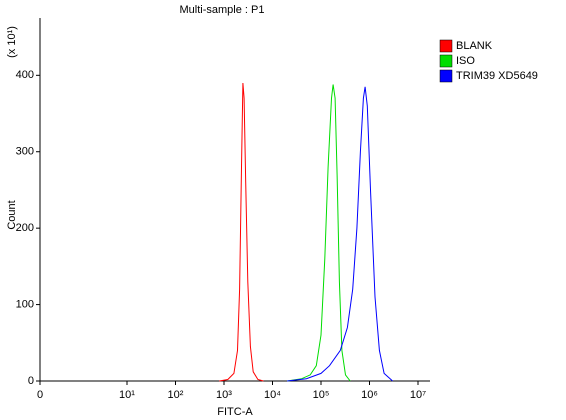 Image resolution: width=566 pixels, height=420 pixels. What do you see at coordinates (127, 395) in the screenshot?
I see `x-tick-label: 10¹` at bounding box center [127, 395].